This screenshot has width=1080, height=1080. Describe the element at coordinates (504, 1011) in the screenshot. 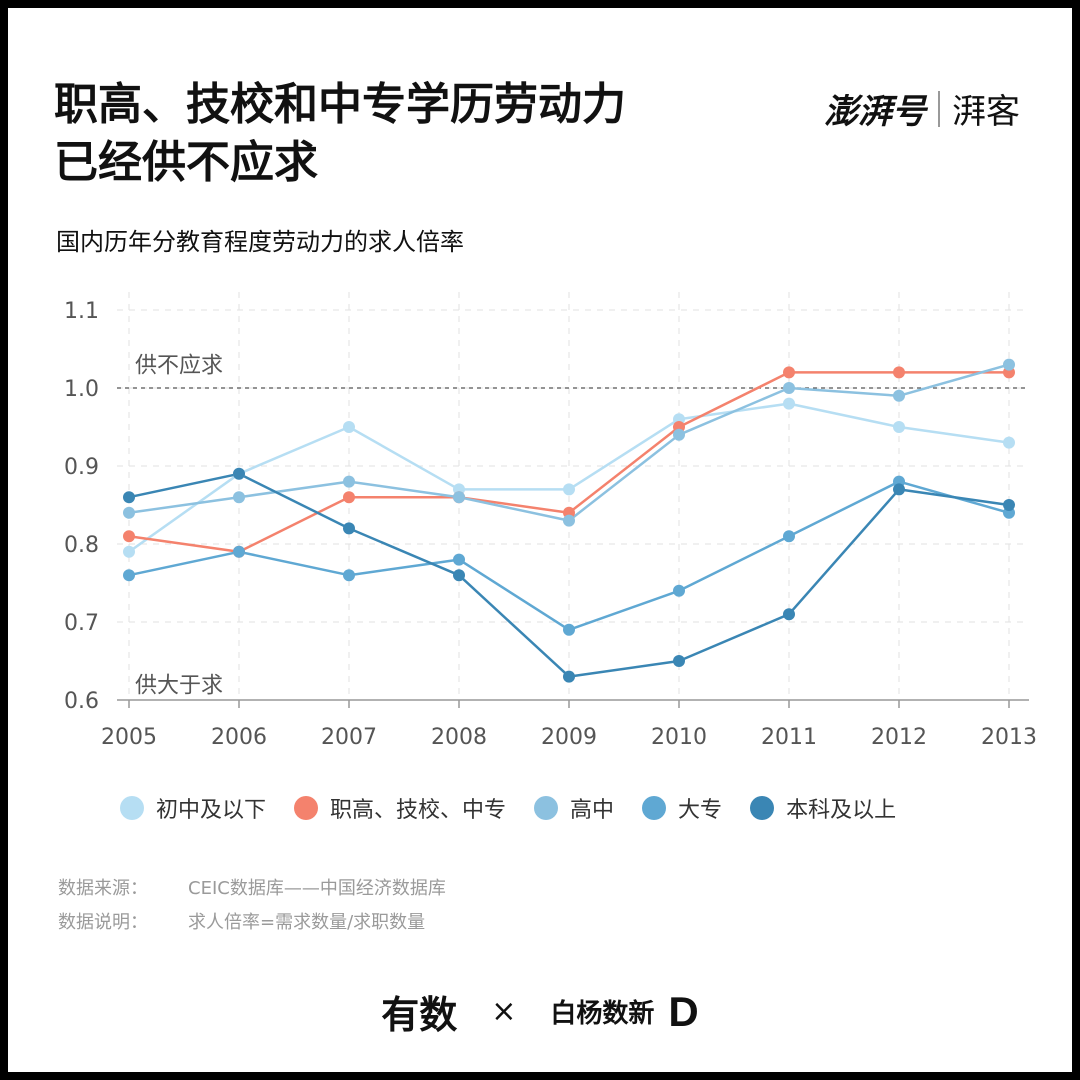

I see `footer-cross: ×` at that location.